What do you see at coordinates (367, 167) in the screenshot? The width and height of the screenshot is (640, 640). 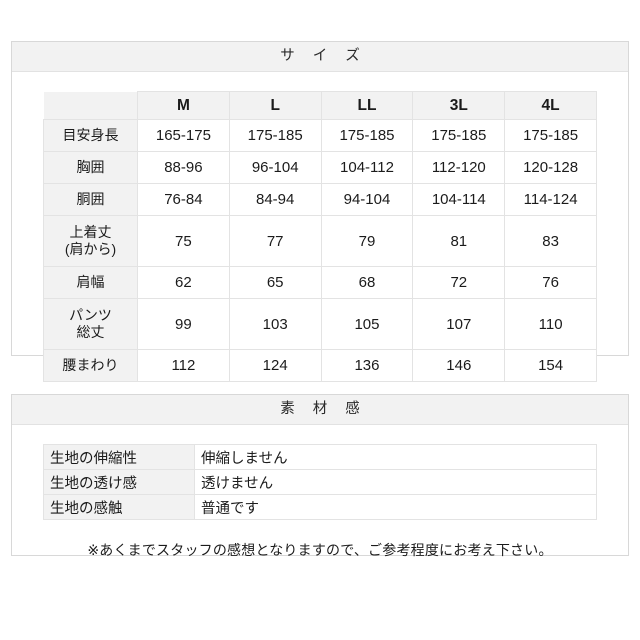 I see `cell-chest-ll: 104-112` at bounding box center [367, 167].